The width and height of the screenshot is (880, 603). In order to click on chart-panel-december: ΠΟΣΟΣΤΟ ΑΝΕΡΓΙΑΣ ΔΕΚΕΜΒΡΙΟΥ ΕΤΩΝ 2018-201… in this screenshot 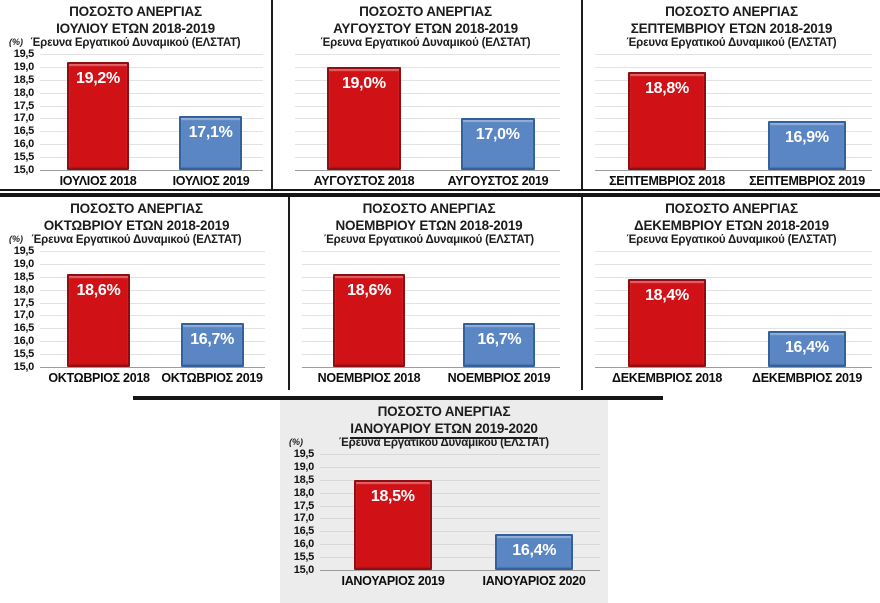, I will do `click(730, 293)`.